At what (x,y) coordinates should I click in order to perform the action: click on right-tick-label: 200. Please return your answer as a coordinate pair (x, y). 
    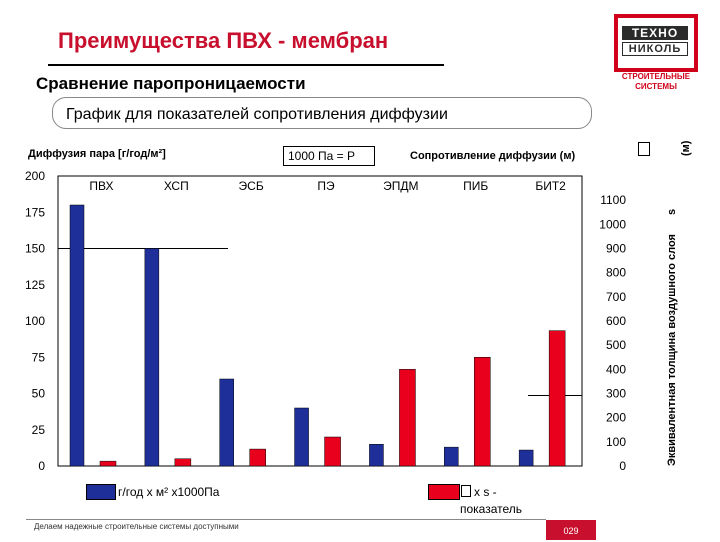
    Looking at the image, I should click on (616, 418).